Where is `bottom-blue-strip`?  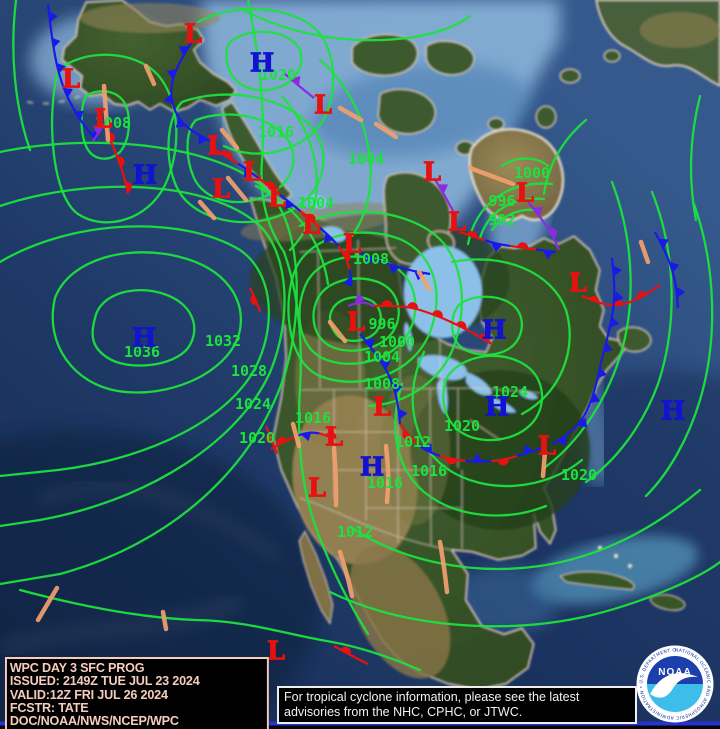 bottom-blue-strip is located at coordinates (360, 723).